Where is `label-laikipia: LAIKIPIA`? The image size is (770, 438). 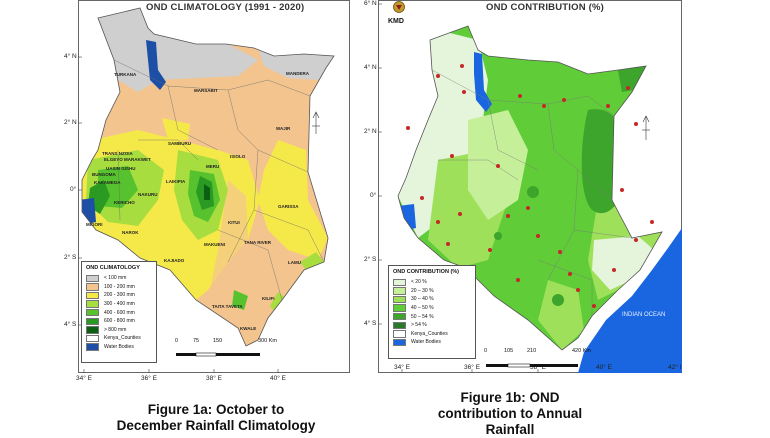 label-laikipia: LAIKIPIA is located at coordinates (176, 181).